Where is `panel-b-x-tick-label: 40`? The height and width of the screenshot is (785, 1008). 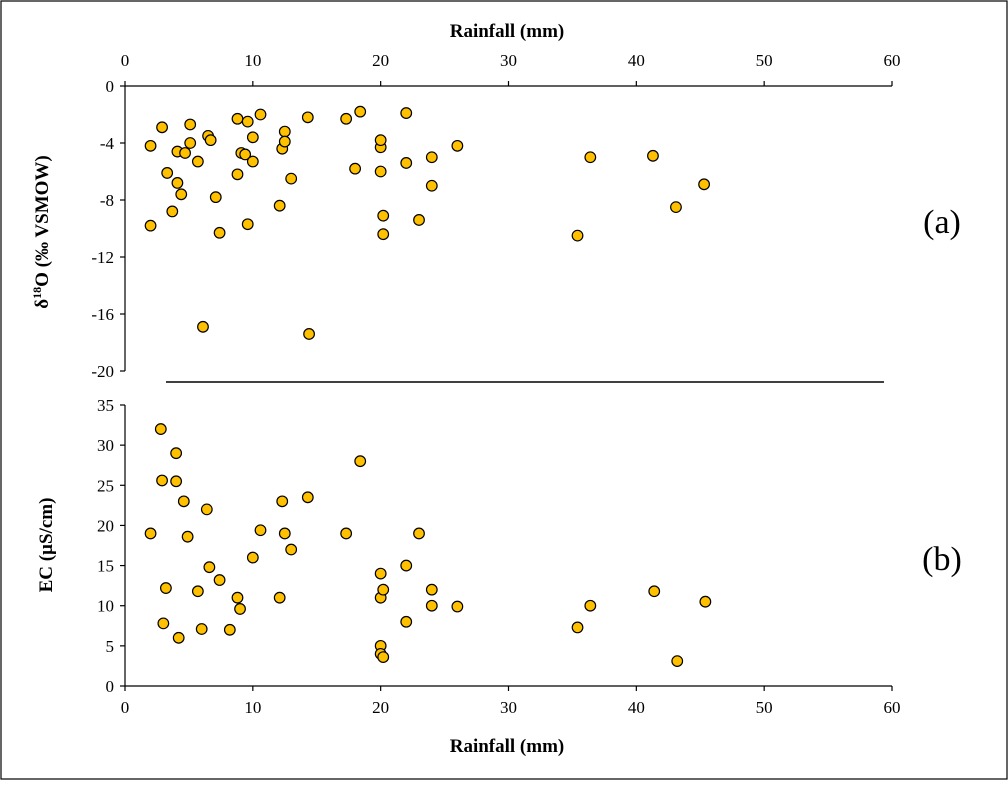
panel-b-x-tick-label: 40 is located at coordinates (636, 707).